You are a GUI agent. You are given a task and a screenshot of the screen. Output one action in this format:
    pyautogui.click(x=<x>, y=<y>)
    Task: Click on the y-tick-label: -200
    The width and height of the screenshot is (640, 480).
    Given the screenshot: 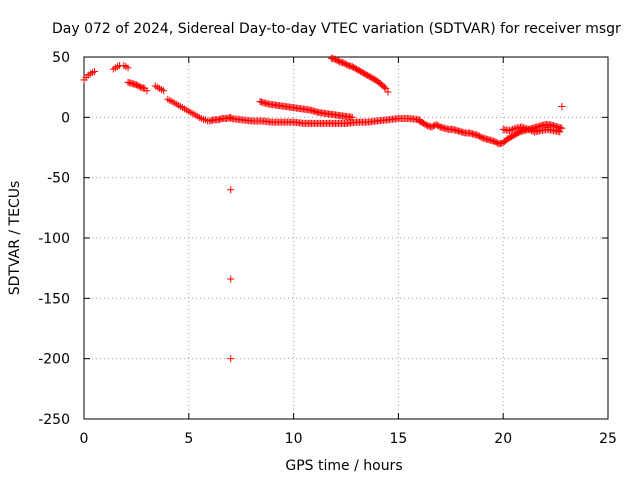 What is the action you would take?
    pyautogui.click(x=54, y=360)
    